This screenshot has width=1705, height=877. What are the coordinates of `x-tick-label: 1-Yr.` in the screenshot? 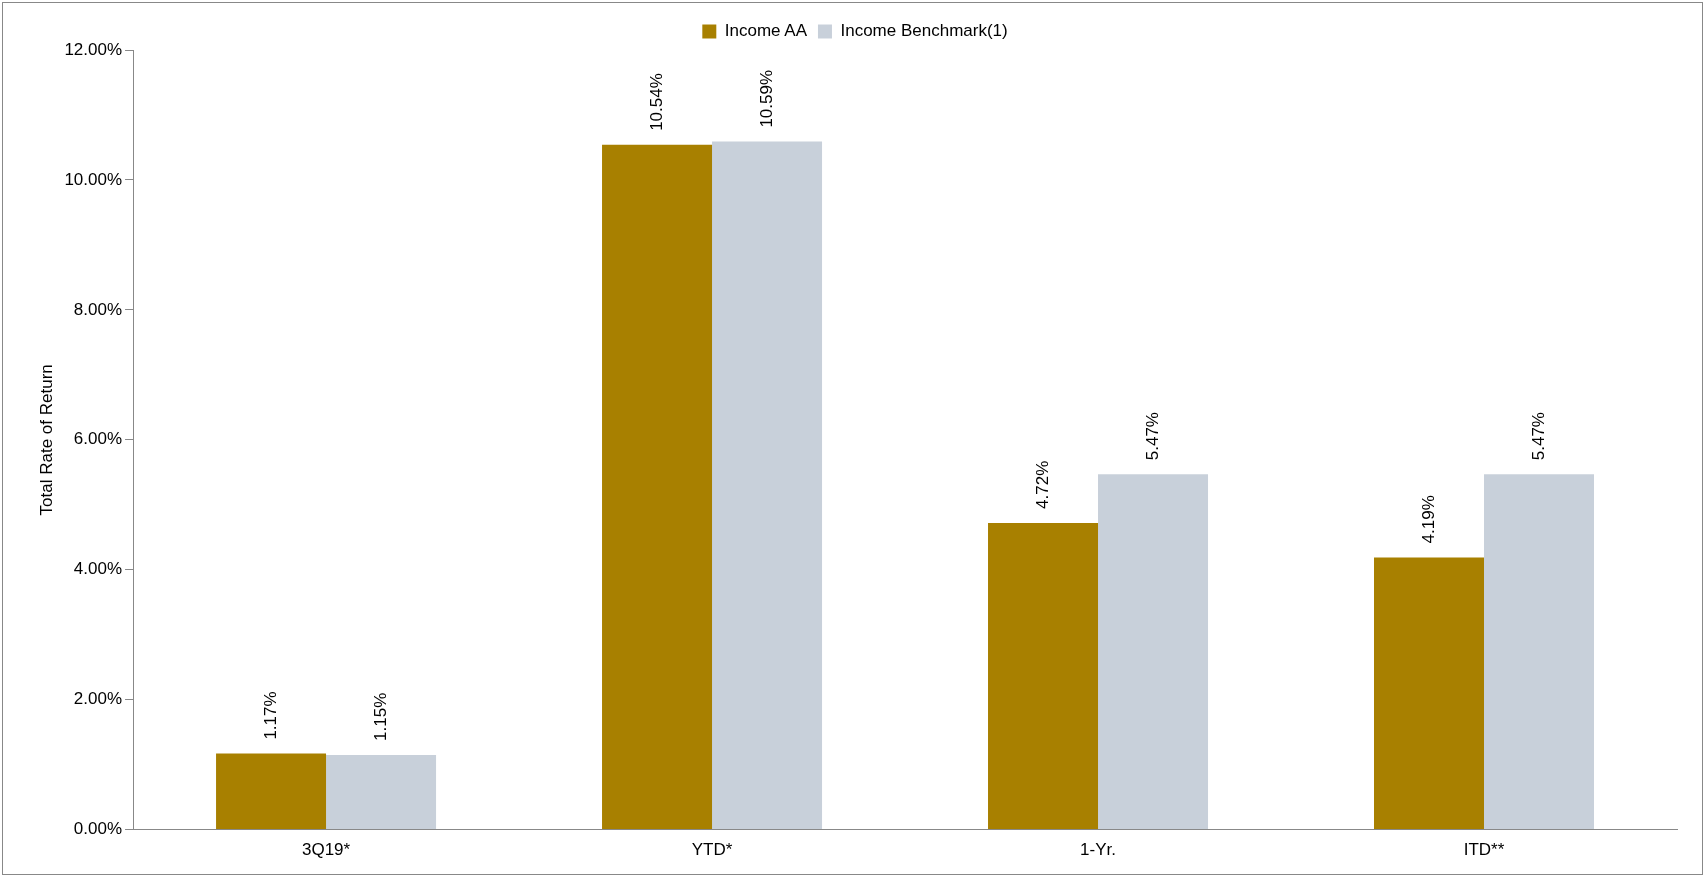 It's located at (1098, 850).